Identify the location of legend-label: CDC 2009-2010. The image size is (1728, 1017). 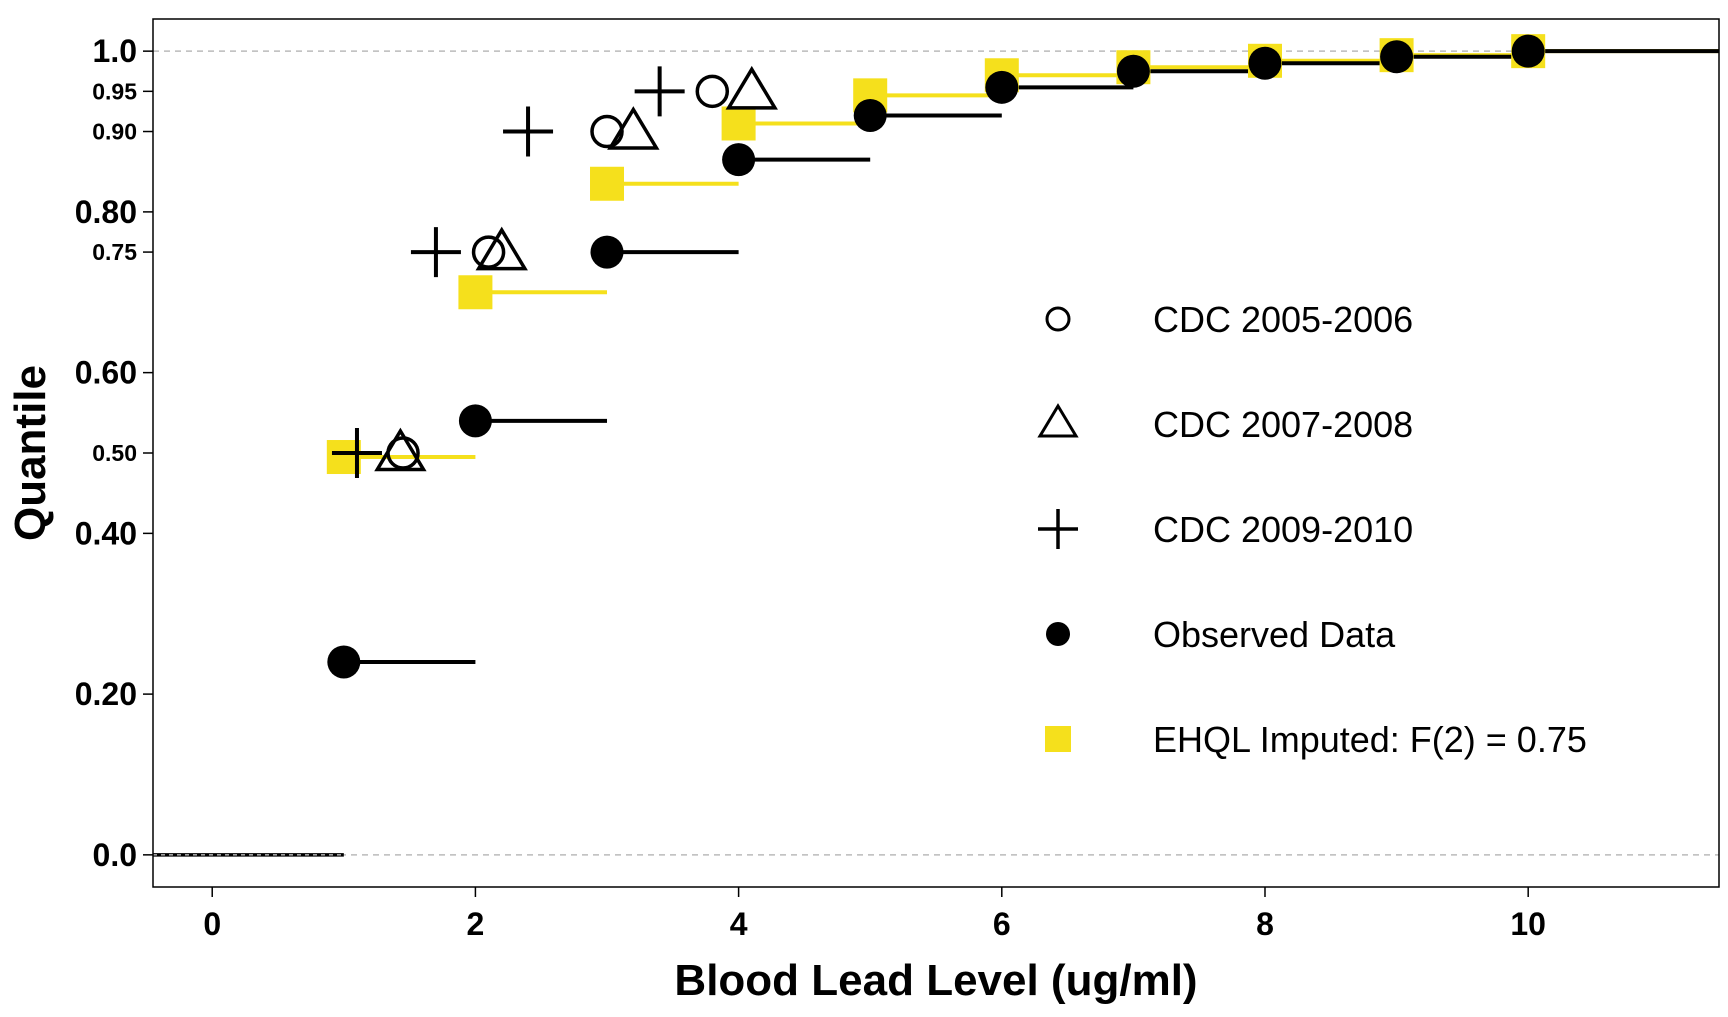
(1283, 529).